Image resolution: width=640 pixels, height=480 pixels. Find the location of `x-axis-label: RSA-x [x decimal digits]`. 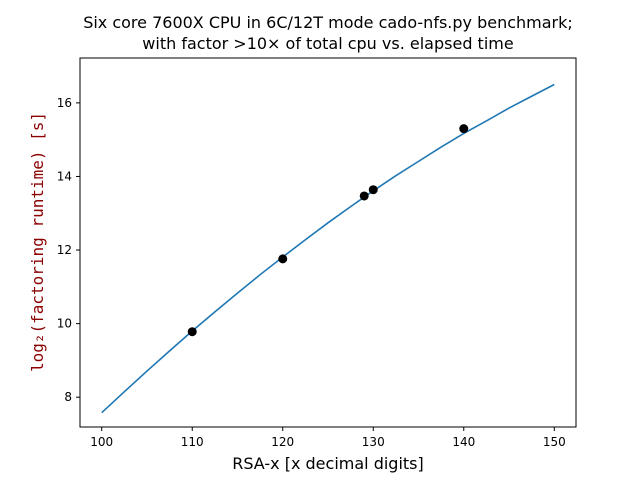

x-axis-label: RSA-x [x decimal digits] is located at coordinates (328, 463).